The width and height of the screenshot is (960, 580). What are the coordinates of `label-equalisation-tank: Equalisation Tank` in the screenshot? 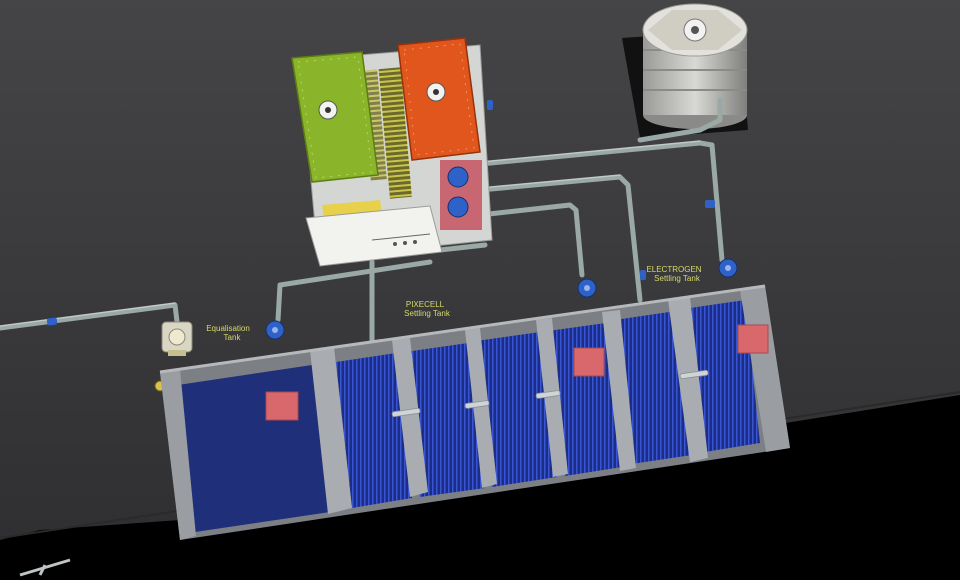 It's located at (228, 333).